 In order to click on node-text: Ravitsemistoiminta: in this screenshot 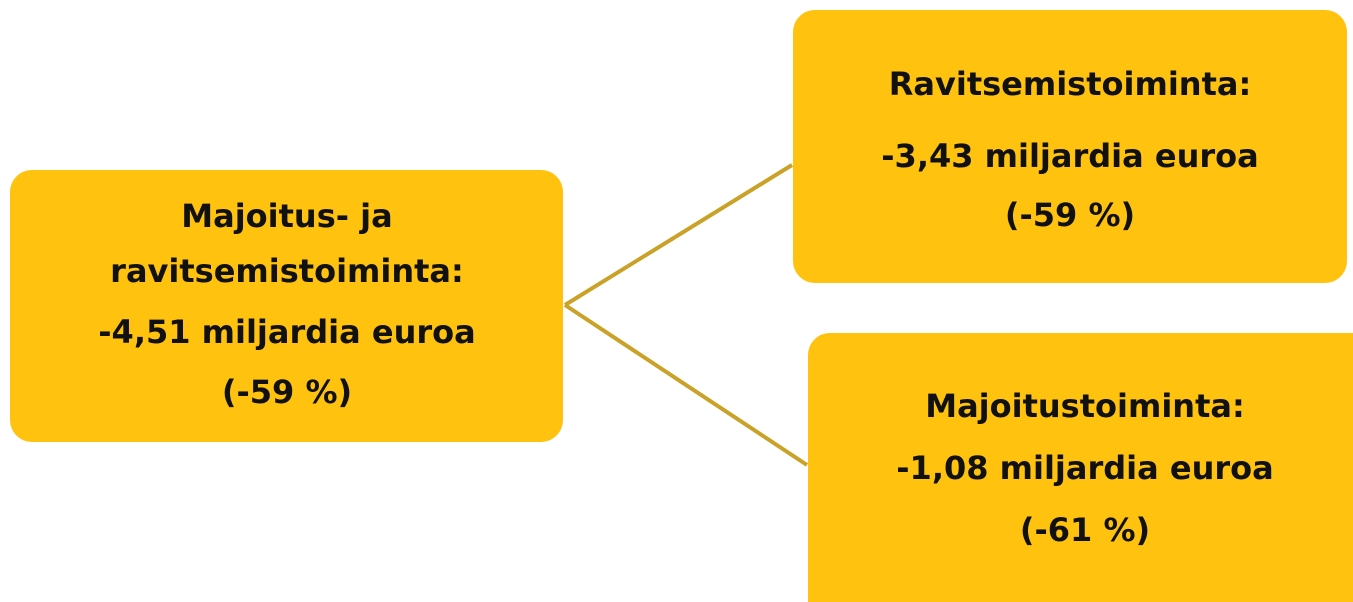, I will do `click(1070, 84)`.